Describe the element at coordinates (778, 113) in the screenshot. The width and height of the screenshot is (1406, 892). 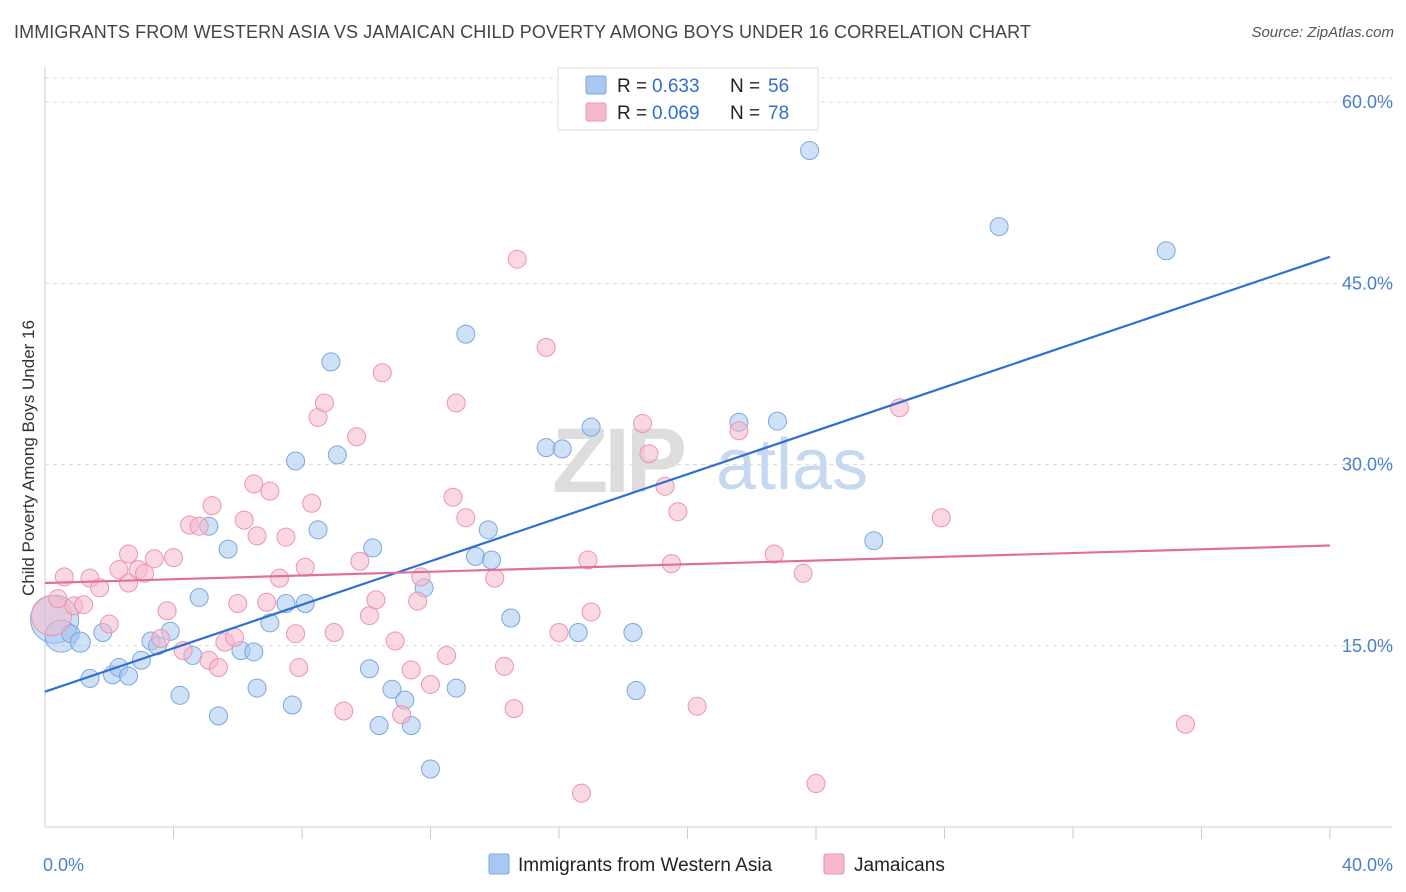
I see `stats-n-value: 78` at that location.